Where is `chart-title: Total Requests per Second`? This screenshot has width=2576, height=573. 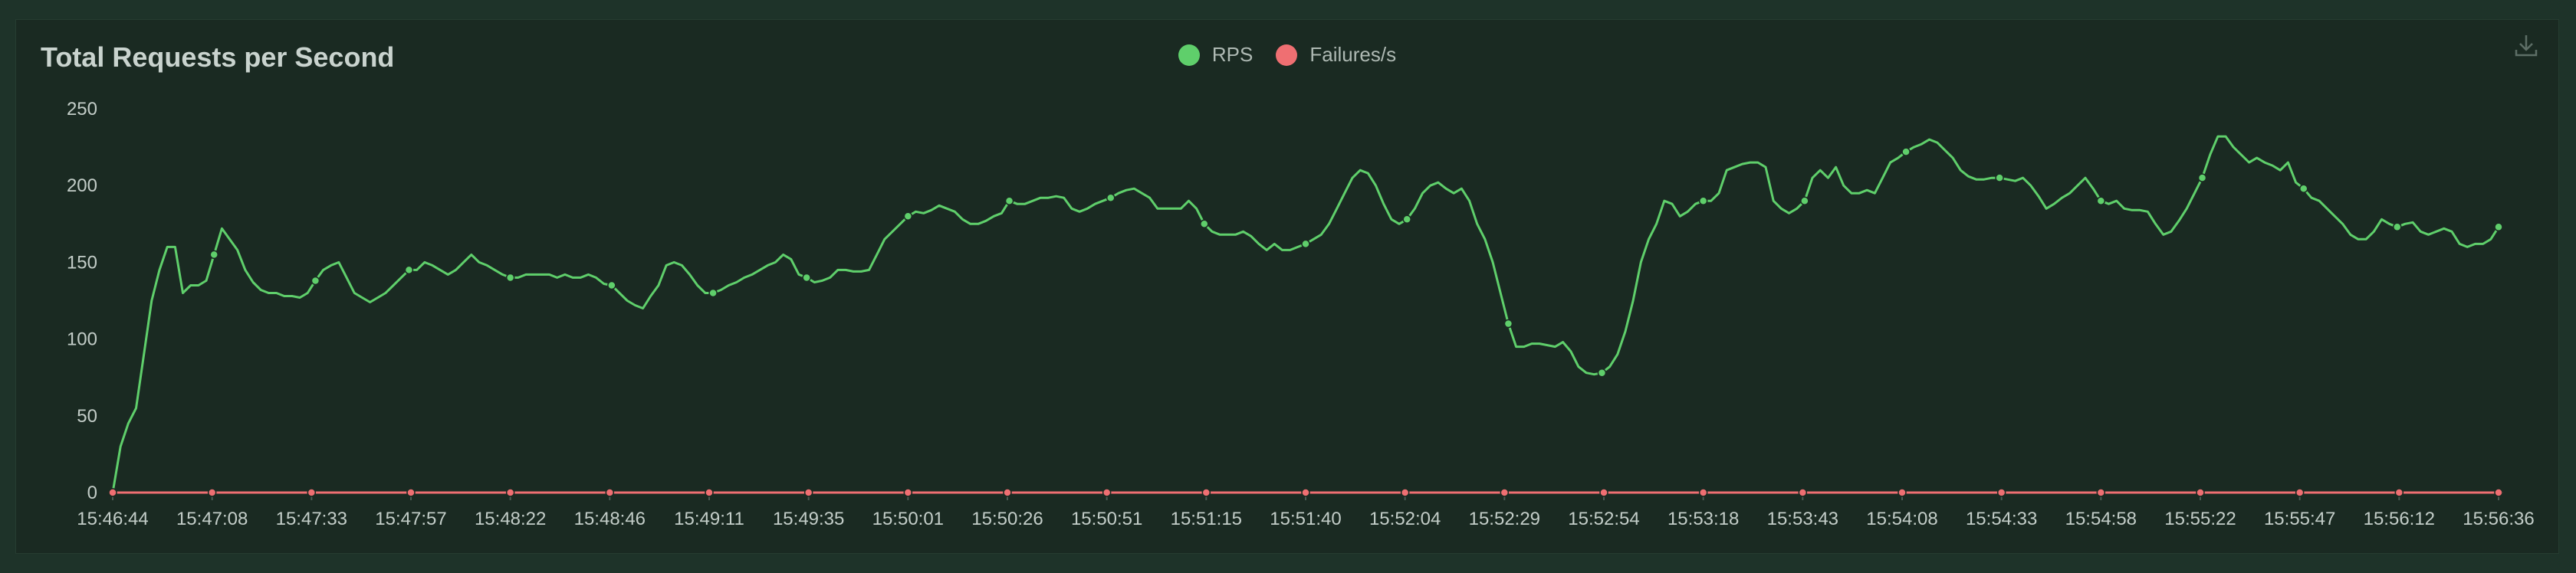 chart-title: Total Requests per Second is located at coordinates (218, 57).